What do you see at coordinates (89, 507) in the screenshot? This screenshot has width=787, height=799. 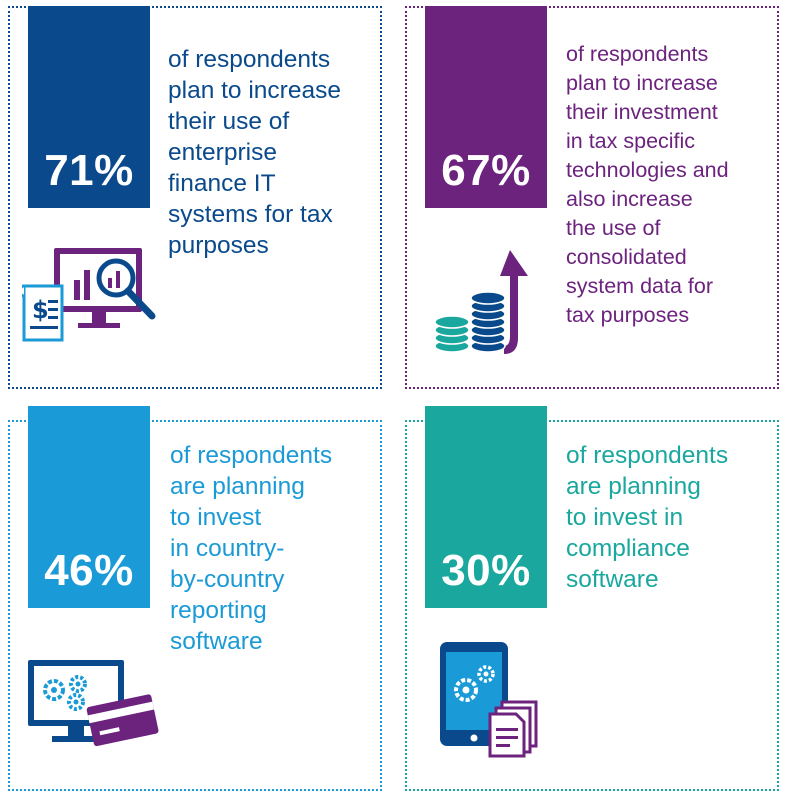 I see `stat-value: 46%` at bounding box center [89, 507].